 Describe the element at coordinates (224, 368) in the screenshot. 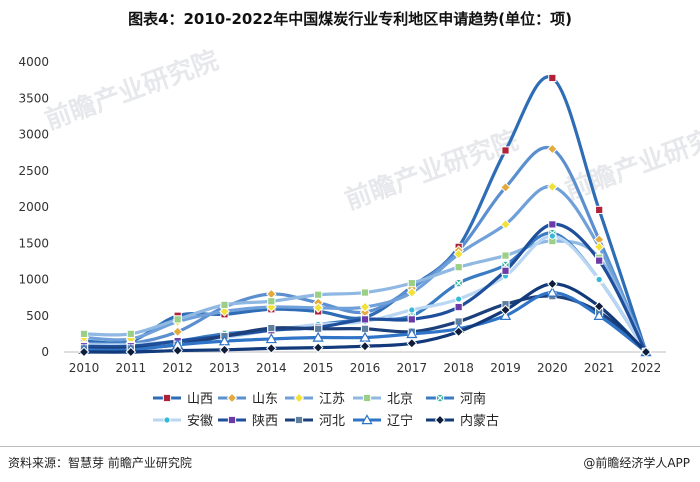

I see `x-tick-label: 2013` at that location.